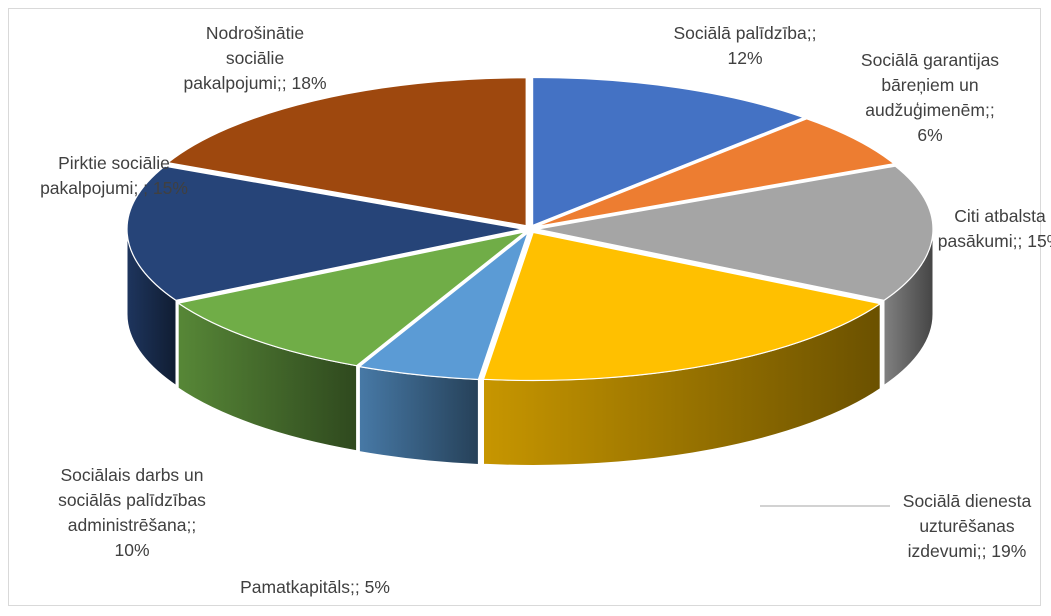 This screenshot has height=616, width=1051. Describe the element at coordinates (994, 228) in the screenshot. I see `data-label: Citi atbalsta pasākumi;; 15%` at that location.